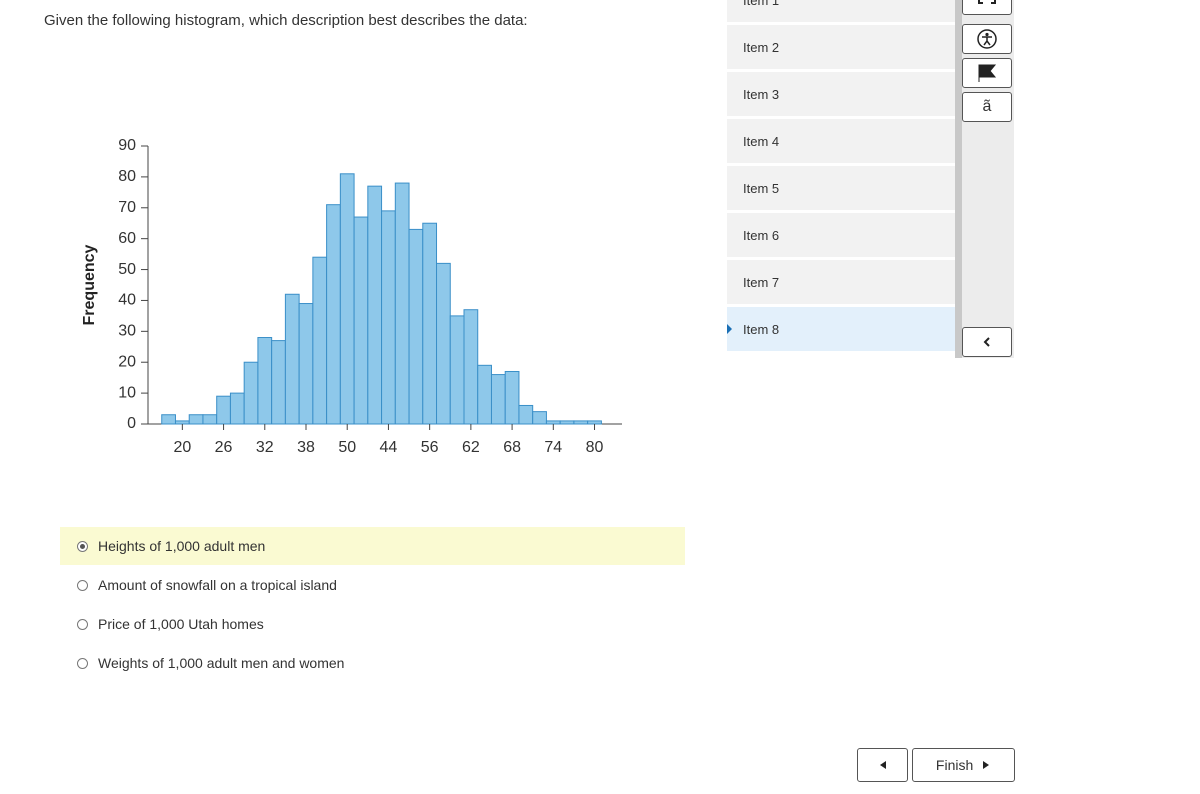 The width and height of the screenshot is (1200, 794). I want to click on y-tick-label: 40, so click(127, 300).